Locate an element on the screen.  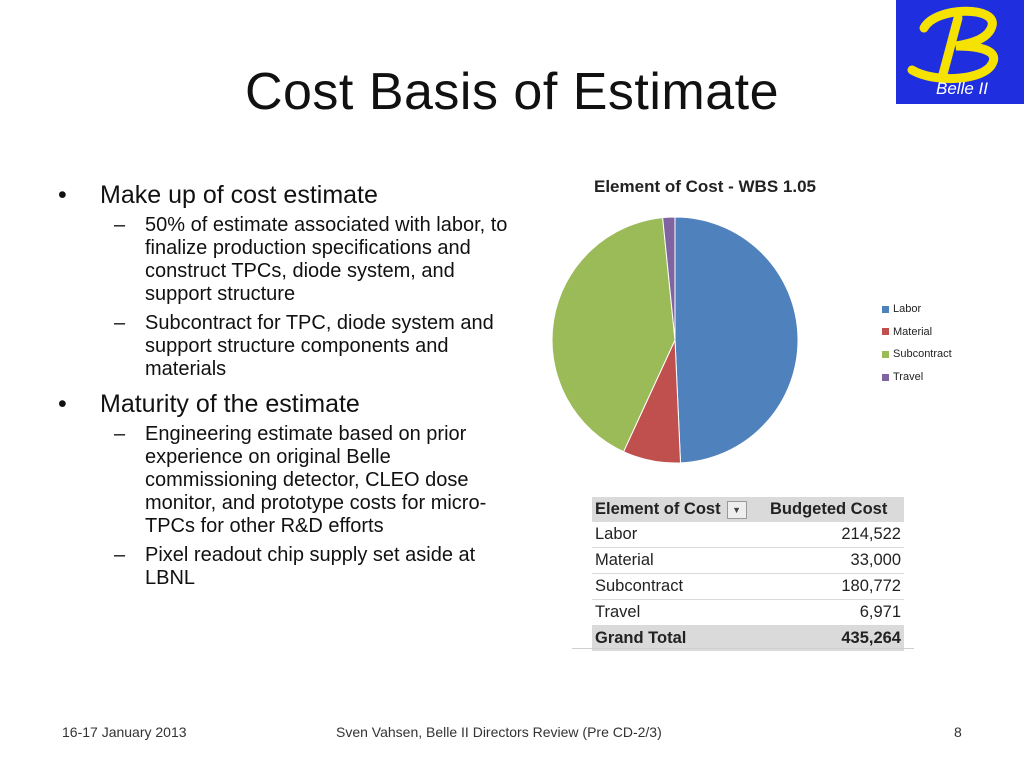
bullet-text: Make up of cost estimate is located at coordinates (239, 195).